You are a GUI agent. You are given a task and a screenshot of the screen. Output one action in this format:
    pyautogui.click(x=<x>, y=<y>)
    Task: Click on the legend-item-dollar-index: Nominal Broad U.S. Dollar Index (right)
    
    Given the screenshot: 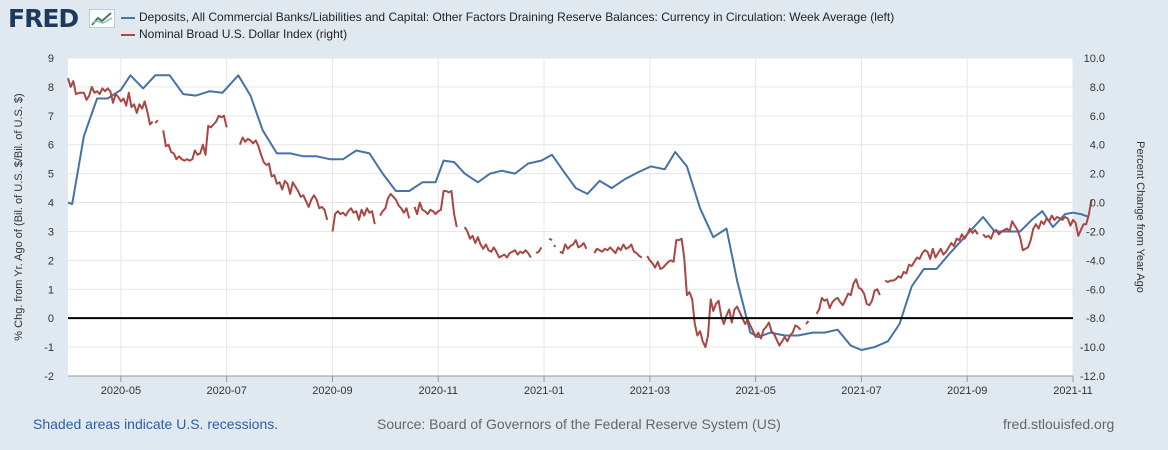 What is the action you would take?
    pyautogui.click(x=234, y=34)
    